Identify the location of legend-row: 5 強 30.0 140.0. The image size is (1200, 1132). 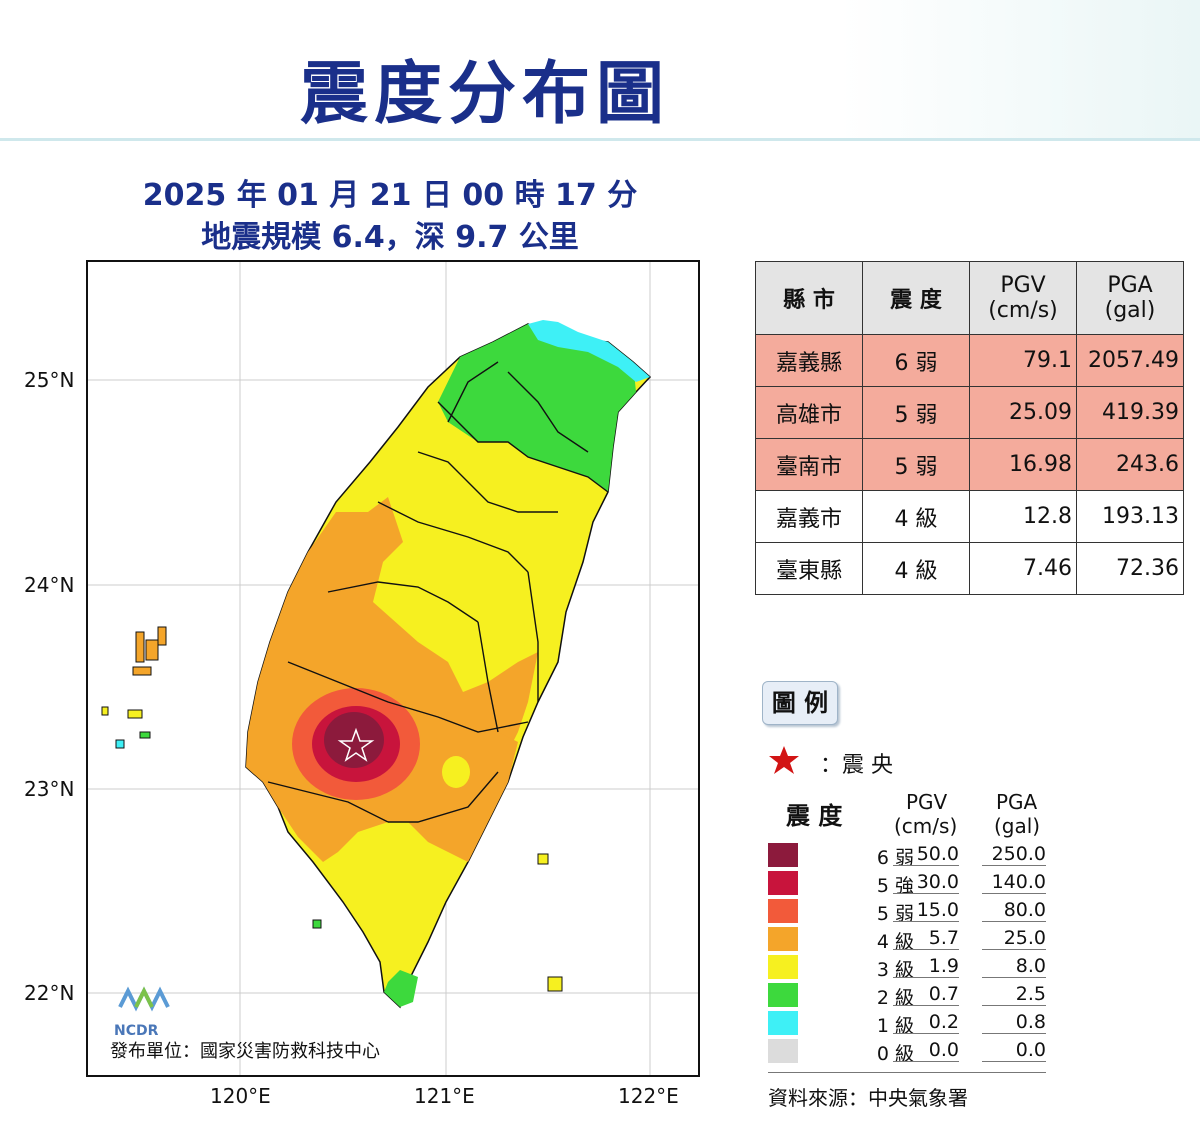
(908, 884).